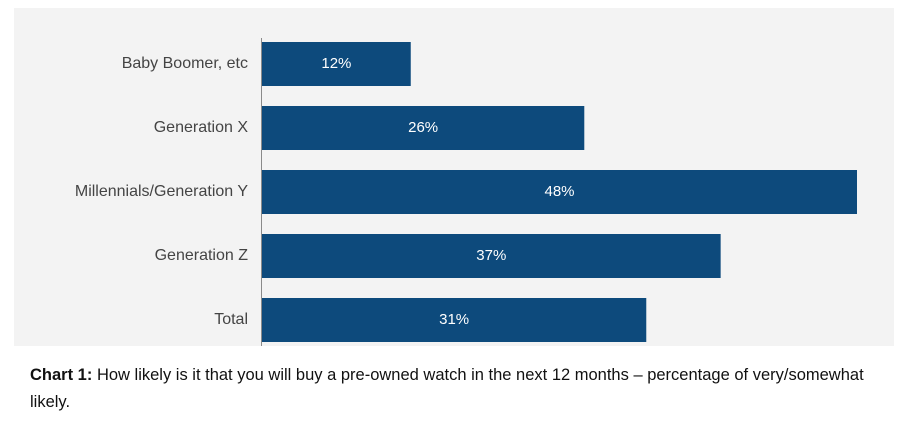  I want to click on bar-millennials-generation-y, so click(559, 192).